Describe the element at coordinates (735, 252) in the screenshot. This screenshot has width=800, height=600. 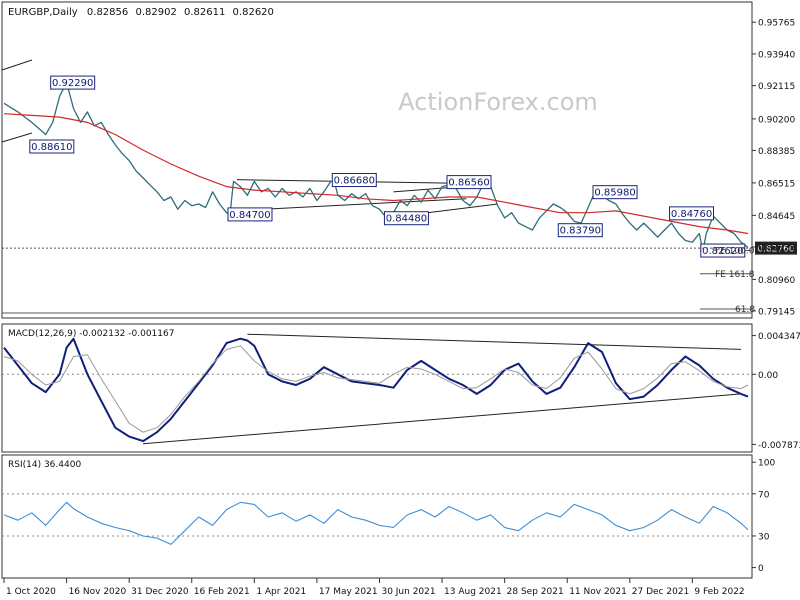
I see `fib-label: FE 100.0` at that location.